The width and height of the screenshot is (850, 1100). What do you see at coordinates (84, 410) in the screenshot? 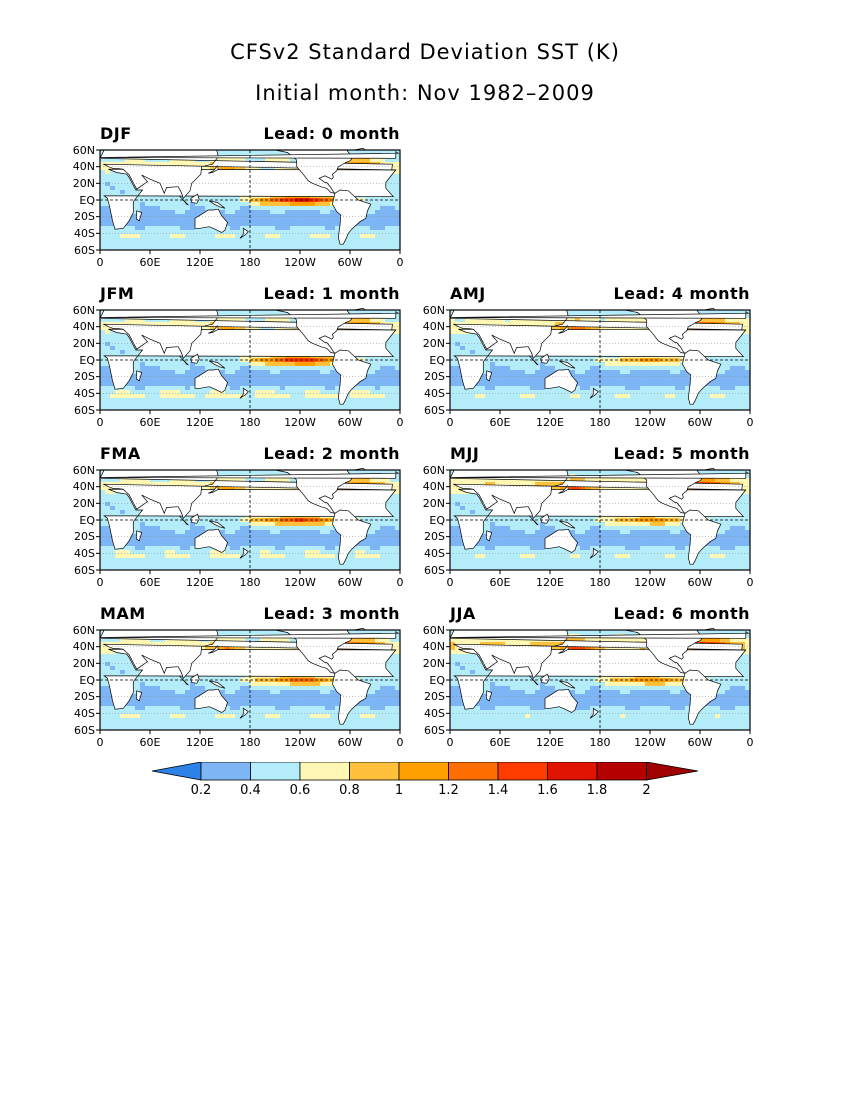
I see `y-tick-label: 60S` at bounding box center [84, 410].